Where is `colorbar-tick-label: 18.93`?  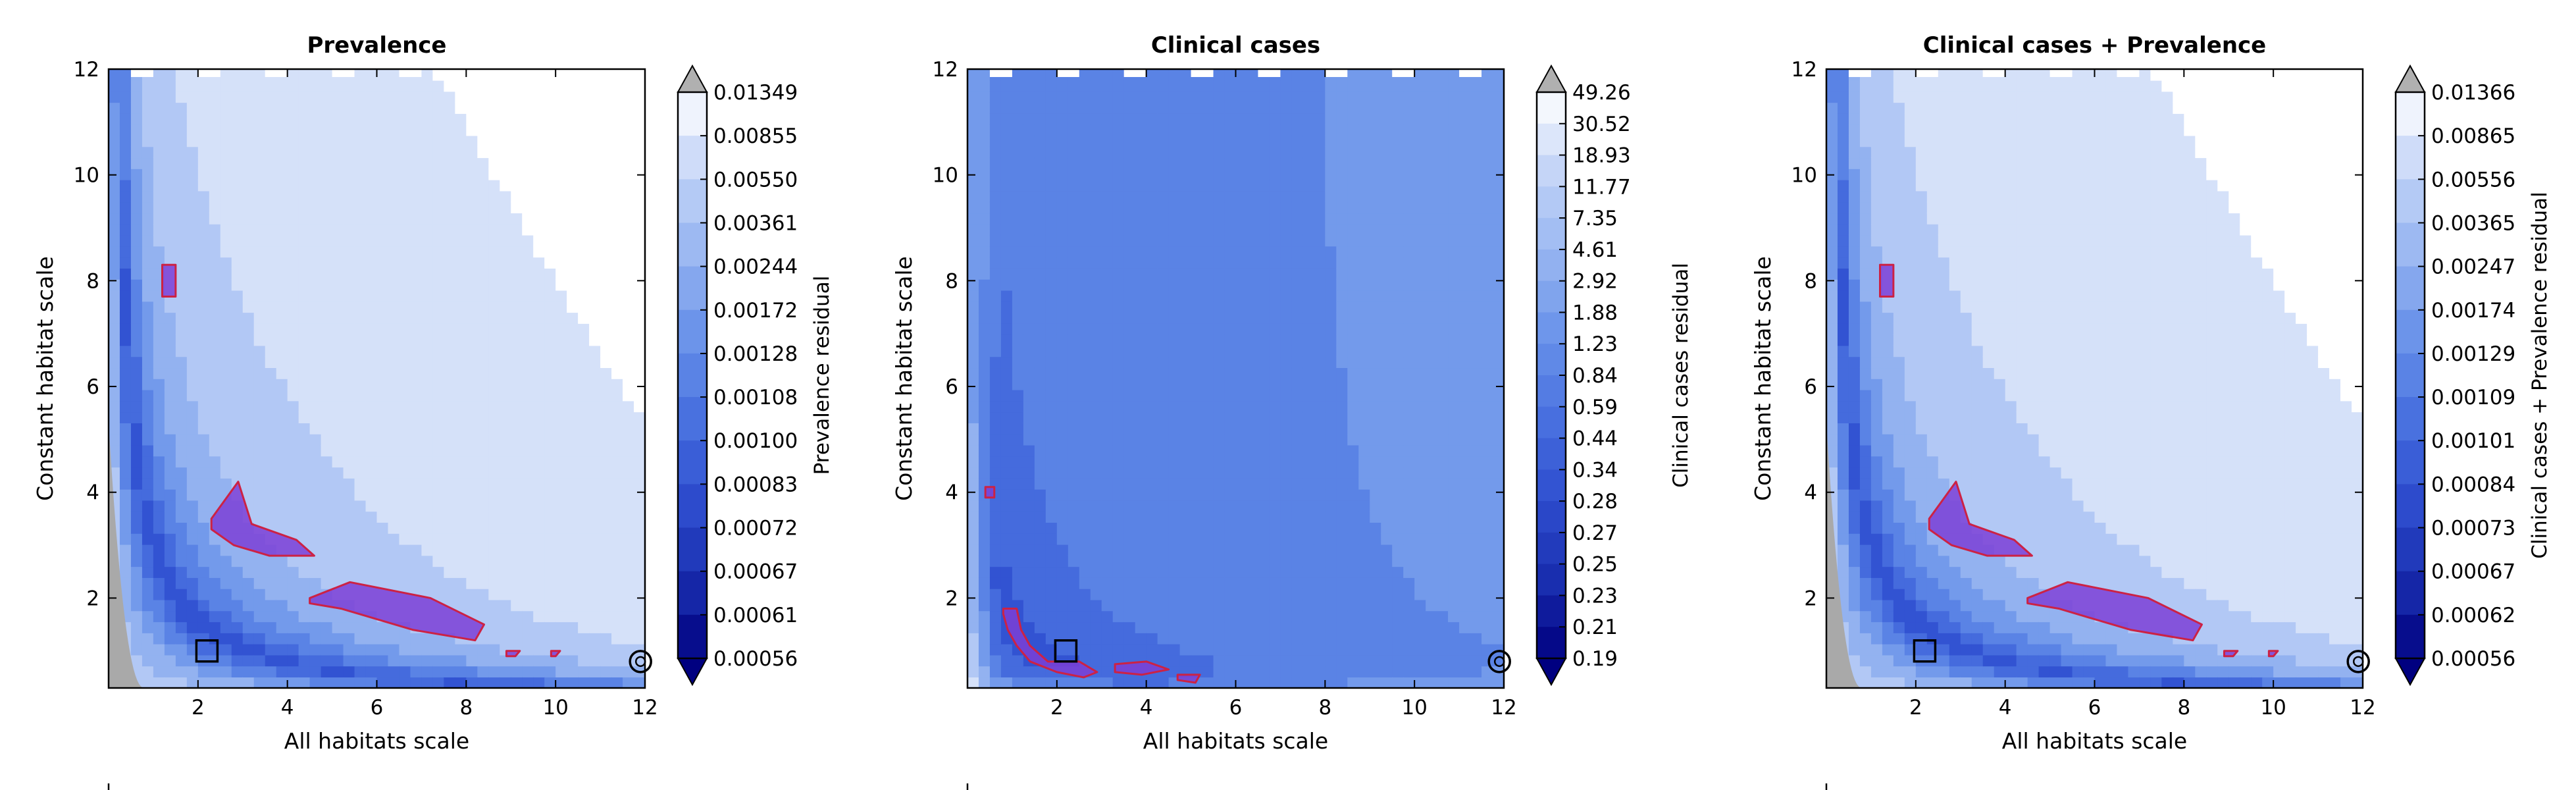
colorbar-tick-label: 18.93 is located at coordinates (1601, 156).